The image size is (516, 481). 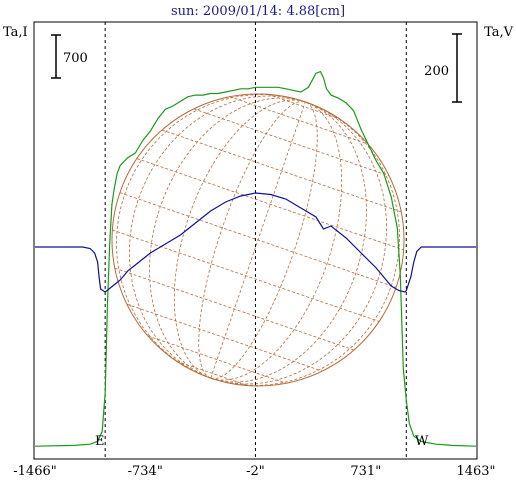 I want to click on scale-bar-right: 200, so click(x=443, y=68).